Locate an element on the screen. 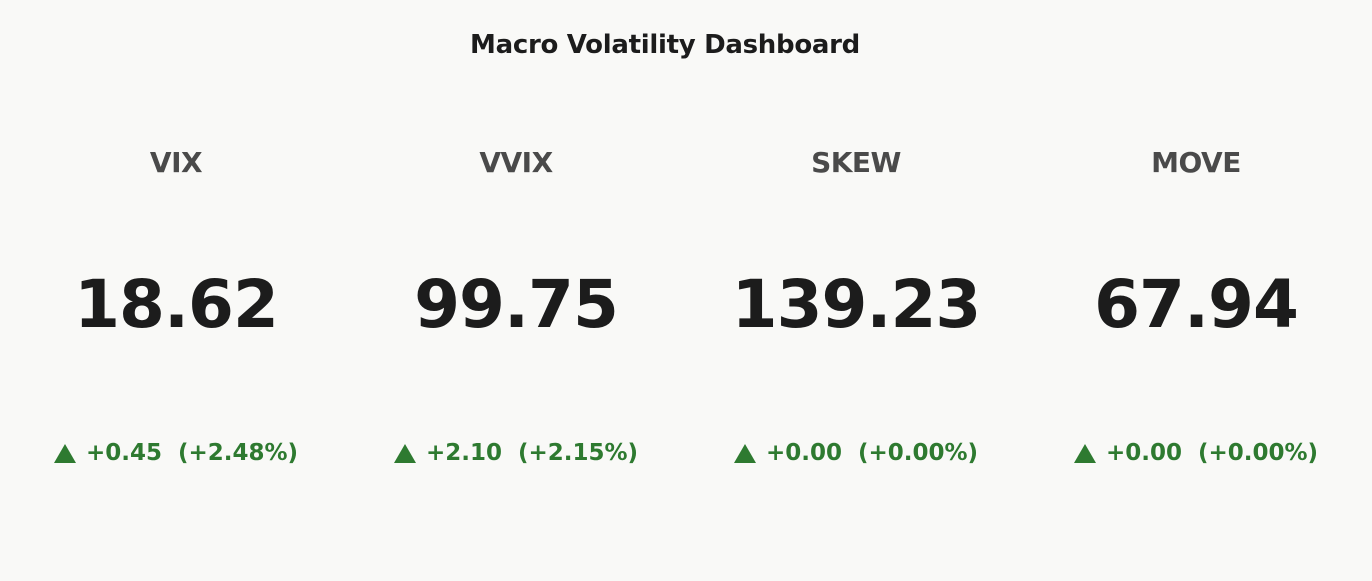  metric-value: 18.62 is located at coordinates (176, 304).